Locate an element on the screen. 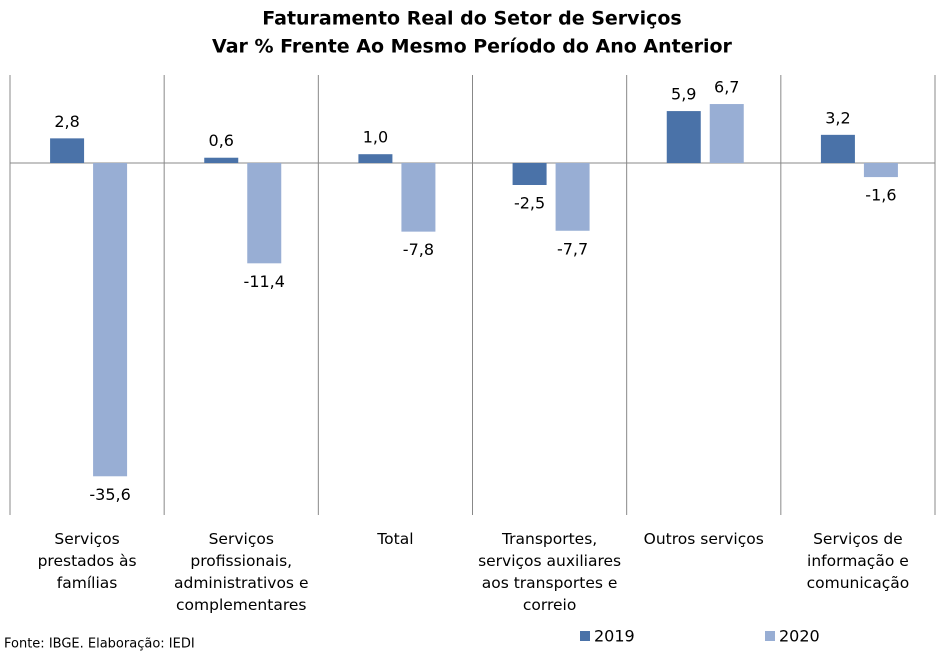  data-label: 2,8 is located at coordinates (66, 121).